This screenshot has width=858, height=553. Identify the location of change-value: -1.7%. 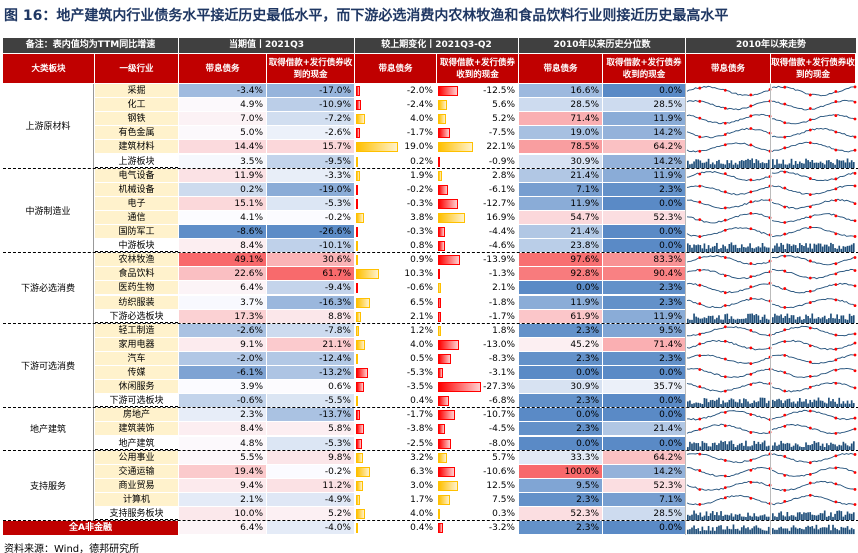
(419, 415).